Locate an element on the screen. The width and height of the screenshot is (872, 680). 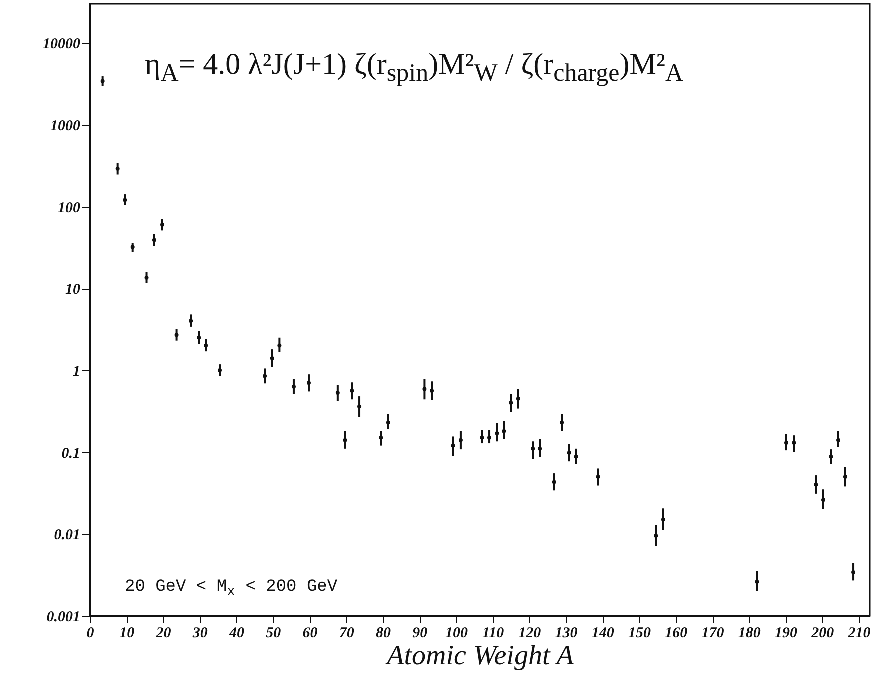
x-tick-label: 30 is located at coordinates (200, 634).